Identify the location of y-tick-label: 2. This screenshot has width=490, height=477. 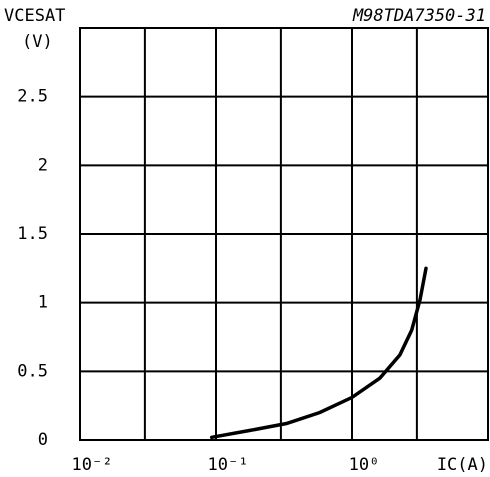
(43, 165).